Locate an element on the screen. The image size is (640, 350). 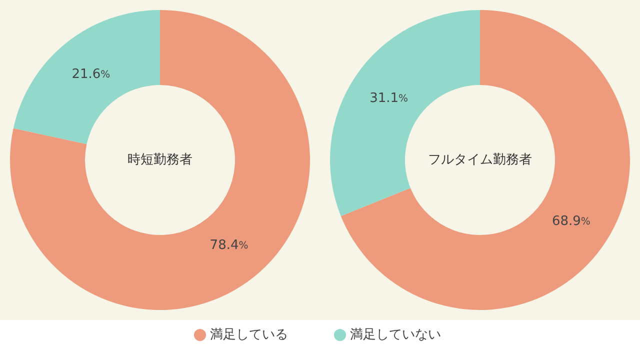
text: フルタイム勤務者 is located at coordinates (480, 160).